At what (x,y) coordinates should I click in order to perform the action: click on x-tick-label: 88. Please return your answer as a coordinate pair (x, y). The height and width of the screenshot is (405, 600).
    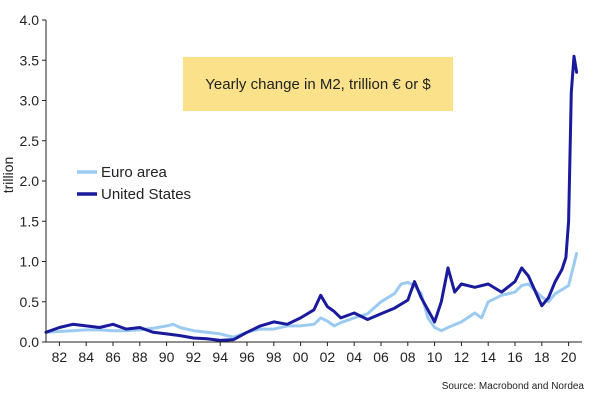
    Looking at the image, I should click on (140, 357).